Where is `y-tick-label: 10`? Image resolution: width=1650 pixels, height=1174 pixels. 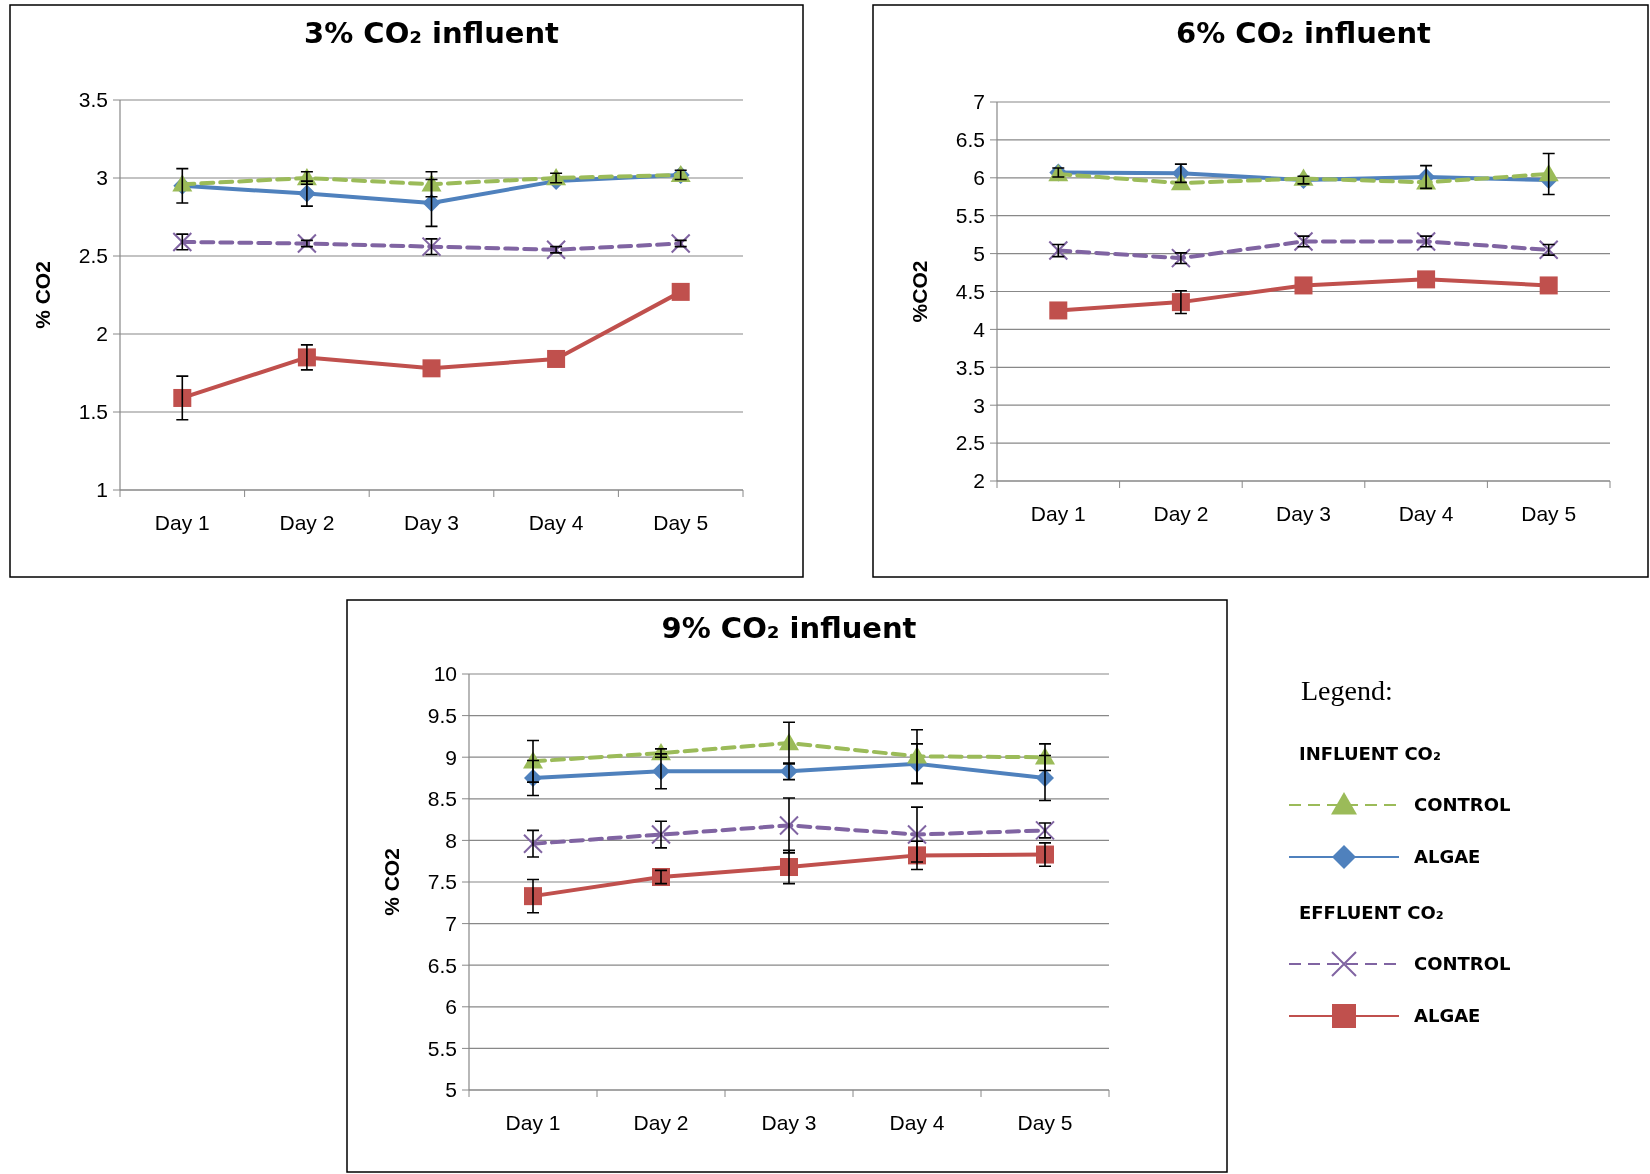 y-tick-label: 10 is located at coordinates (445, 674).